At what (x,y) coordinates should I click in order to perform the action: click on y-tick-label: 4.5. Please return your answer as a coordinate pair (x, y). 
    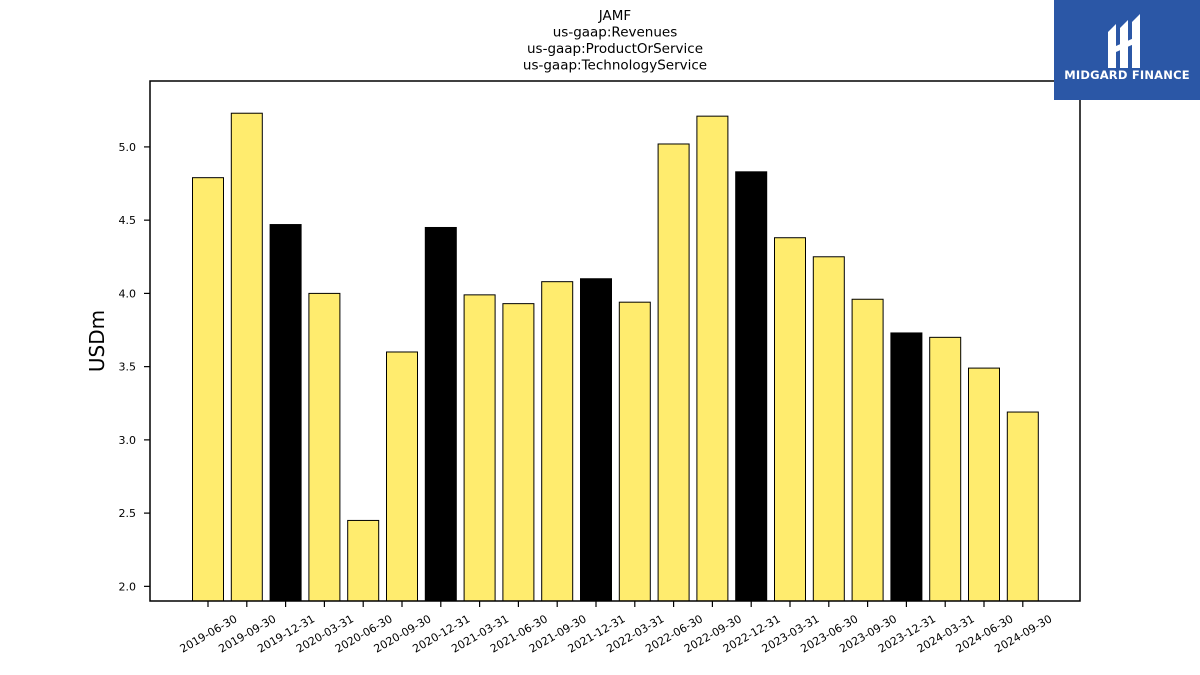
    Looking at the image, I should click on (128, 220).